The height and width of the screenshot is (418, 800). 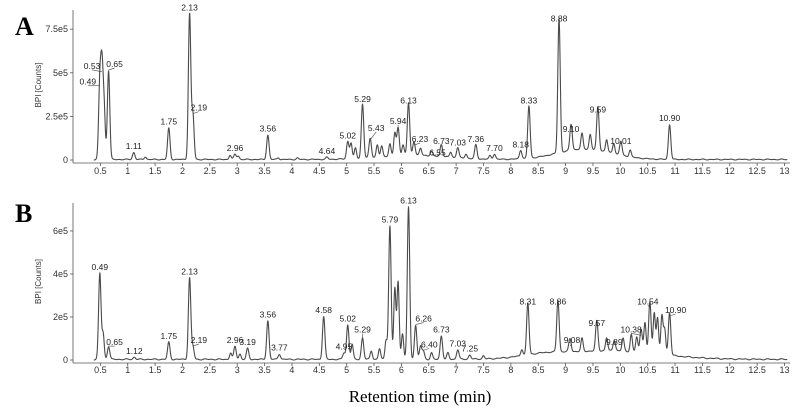 I want to click on peak-label: 1.12, so click(x=134, y=351).